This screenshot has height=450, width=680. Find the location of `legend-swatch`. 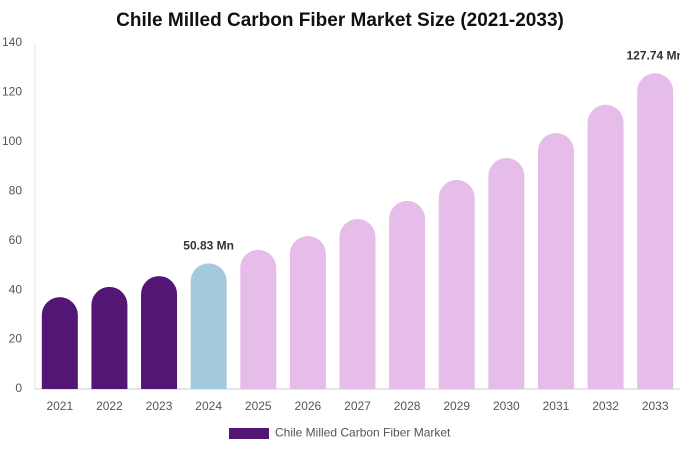

legend-swatch is located at coordinates (249, 433).